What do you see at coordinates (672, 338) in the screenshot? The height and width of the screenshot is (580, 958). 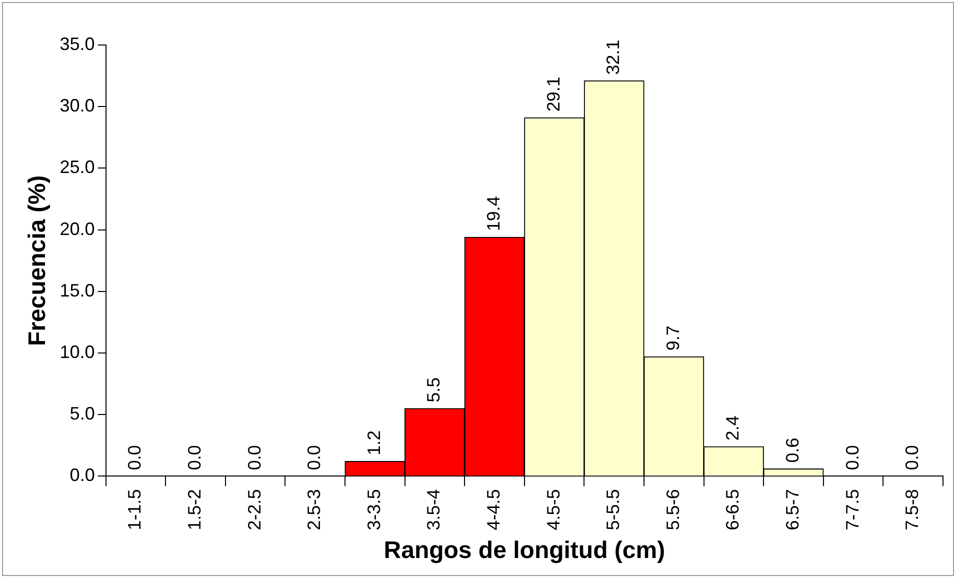 I see `data-label: 9.7` at bounding box center [672, 338].